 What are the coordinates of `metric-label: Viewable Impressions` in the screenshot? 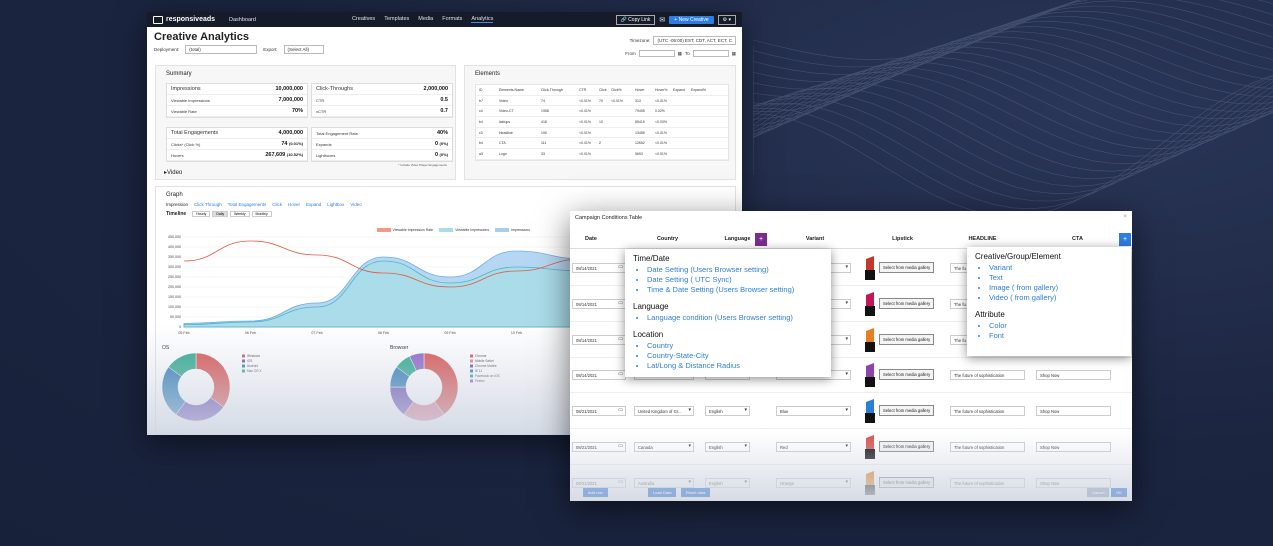 It's located at (190, 100).